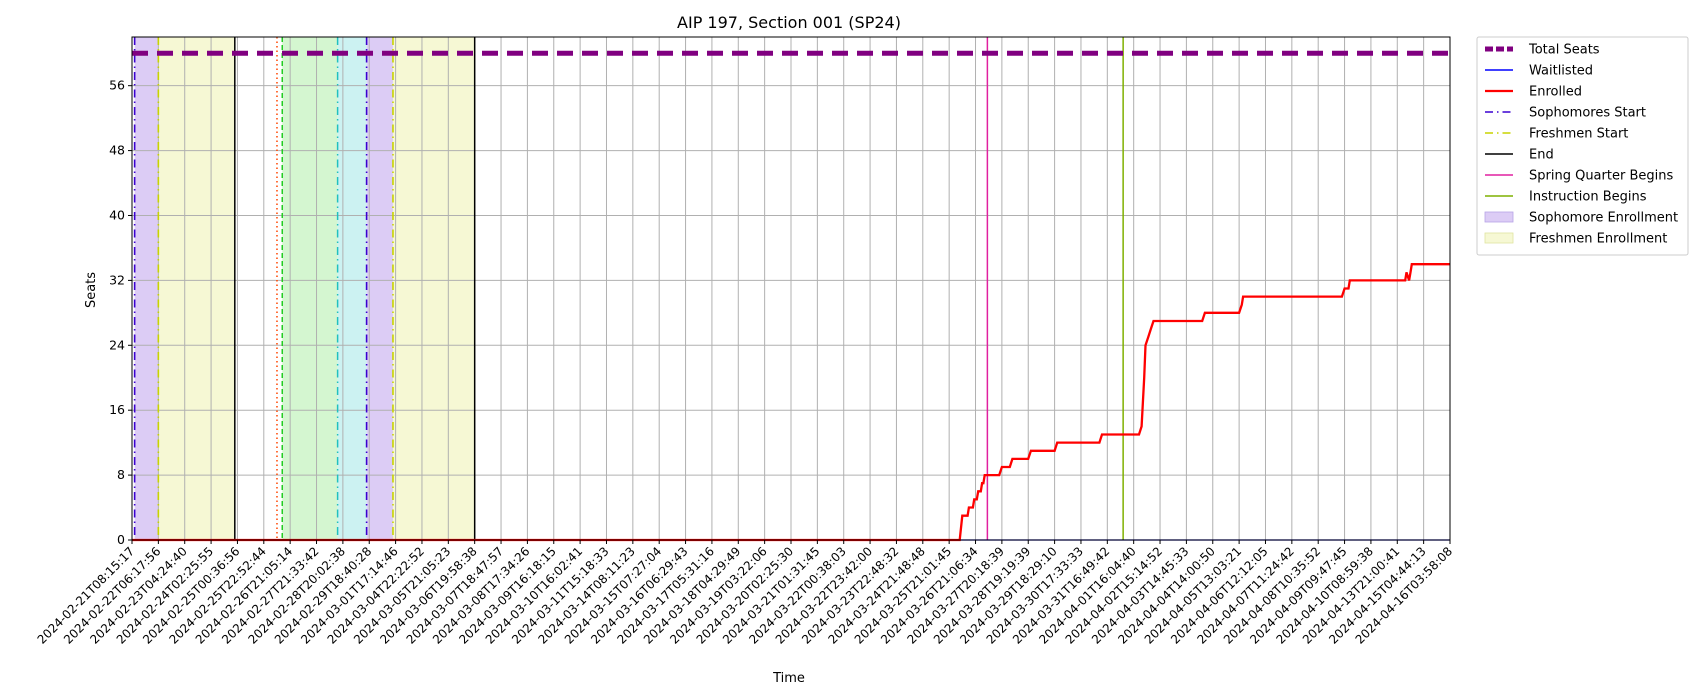 The image size is (1700, 700). What do you see at coordinates (1561, 71) in the screenshot?
I see `legend-label-1: Waitlisted` at bounding box center [1561, 71].